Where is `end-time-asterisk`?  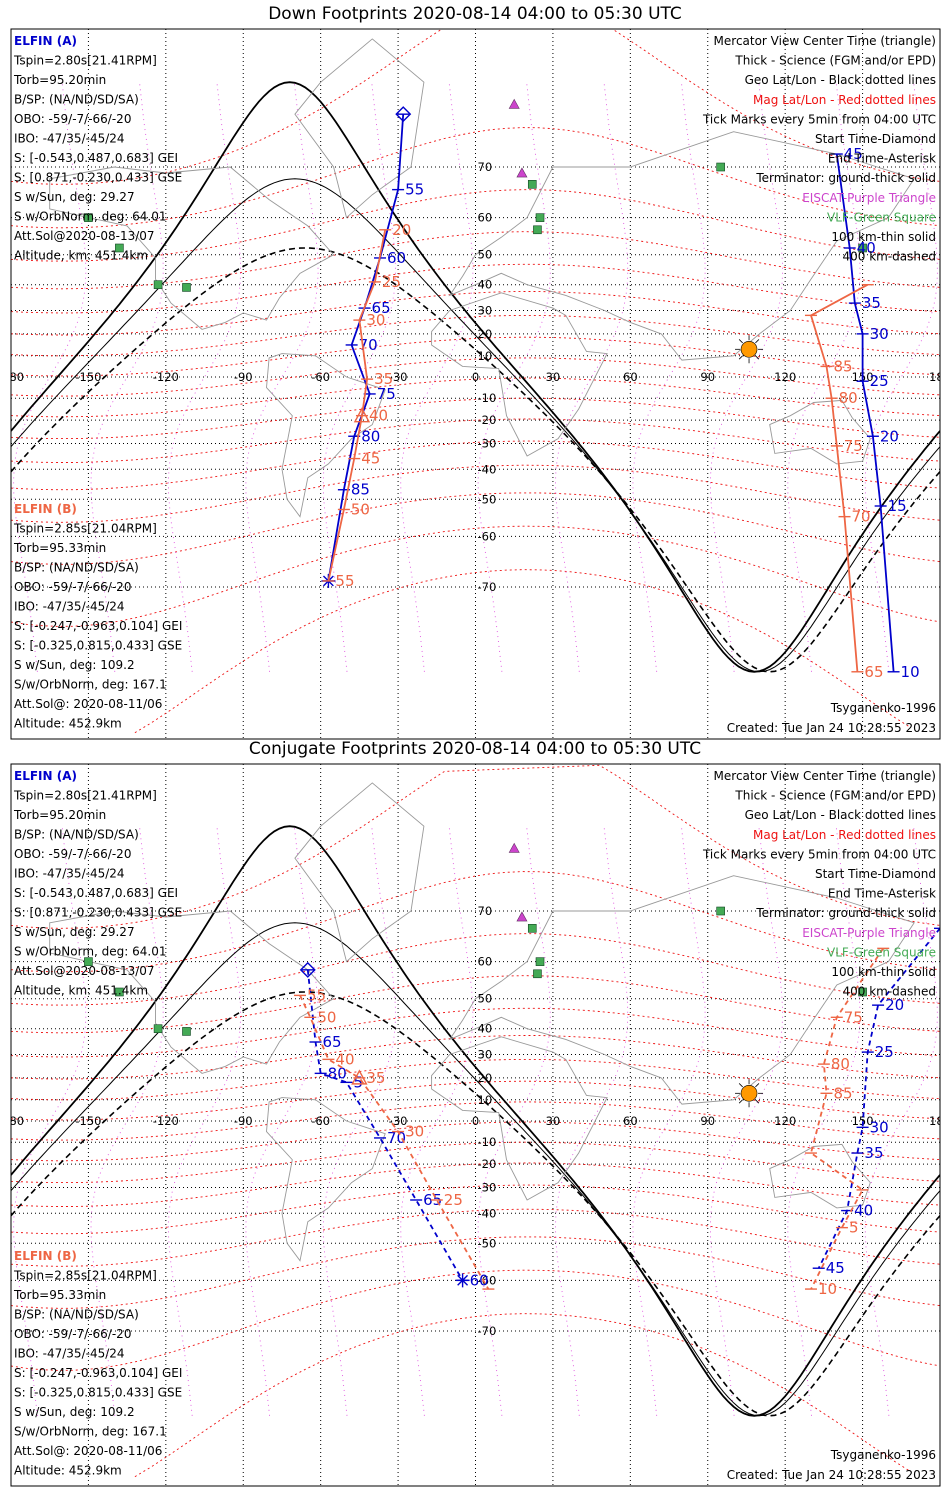 end-time-asterisk is located at coordinates (463, 1280).